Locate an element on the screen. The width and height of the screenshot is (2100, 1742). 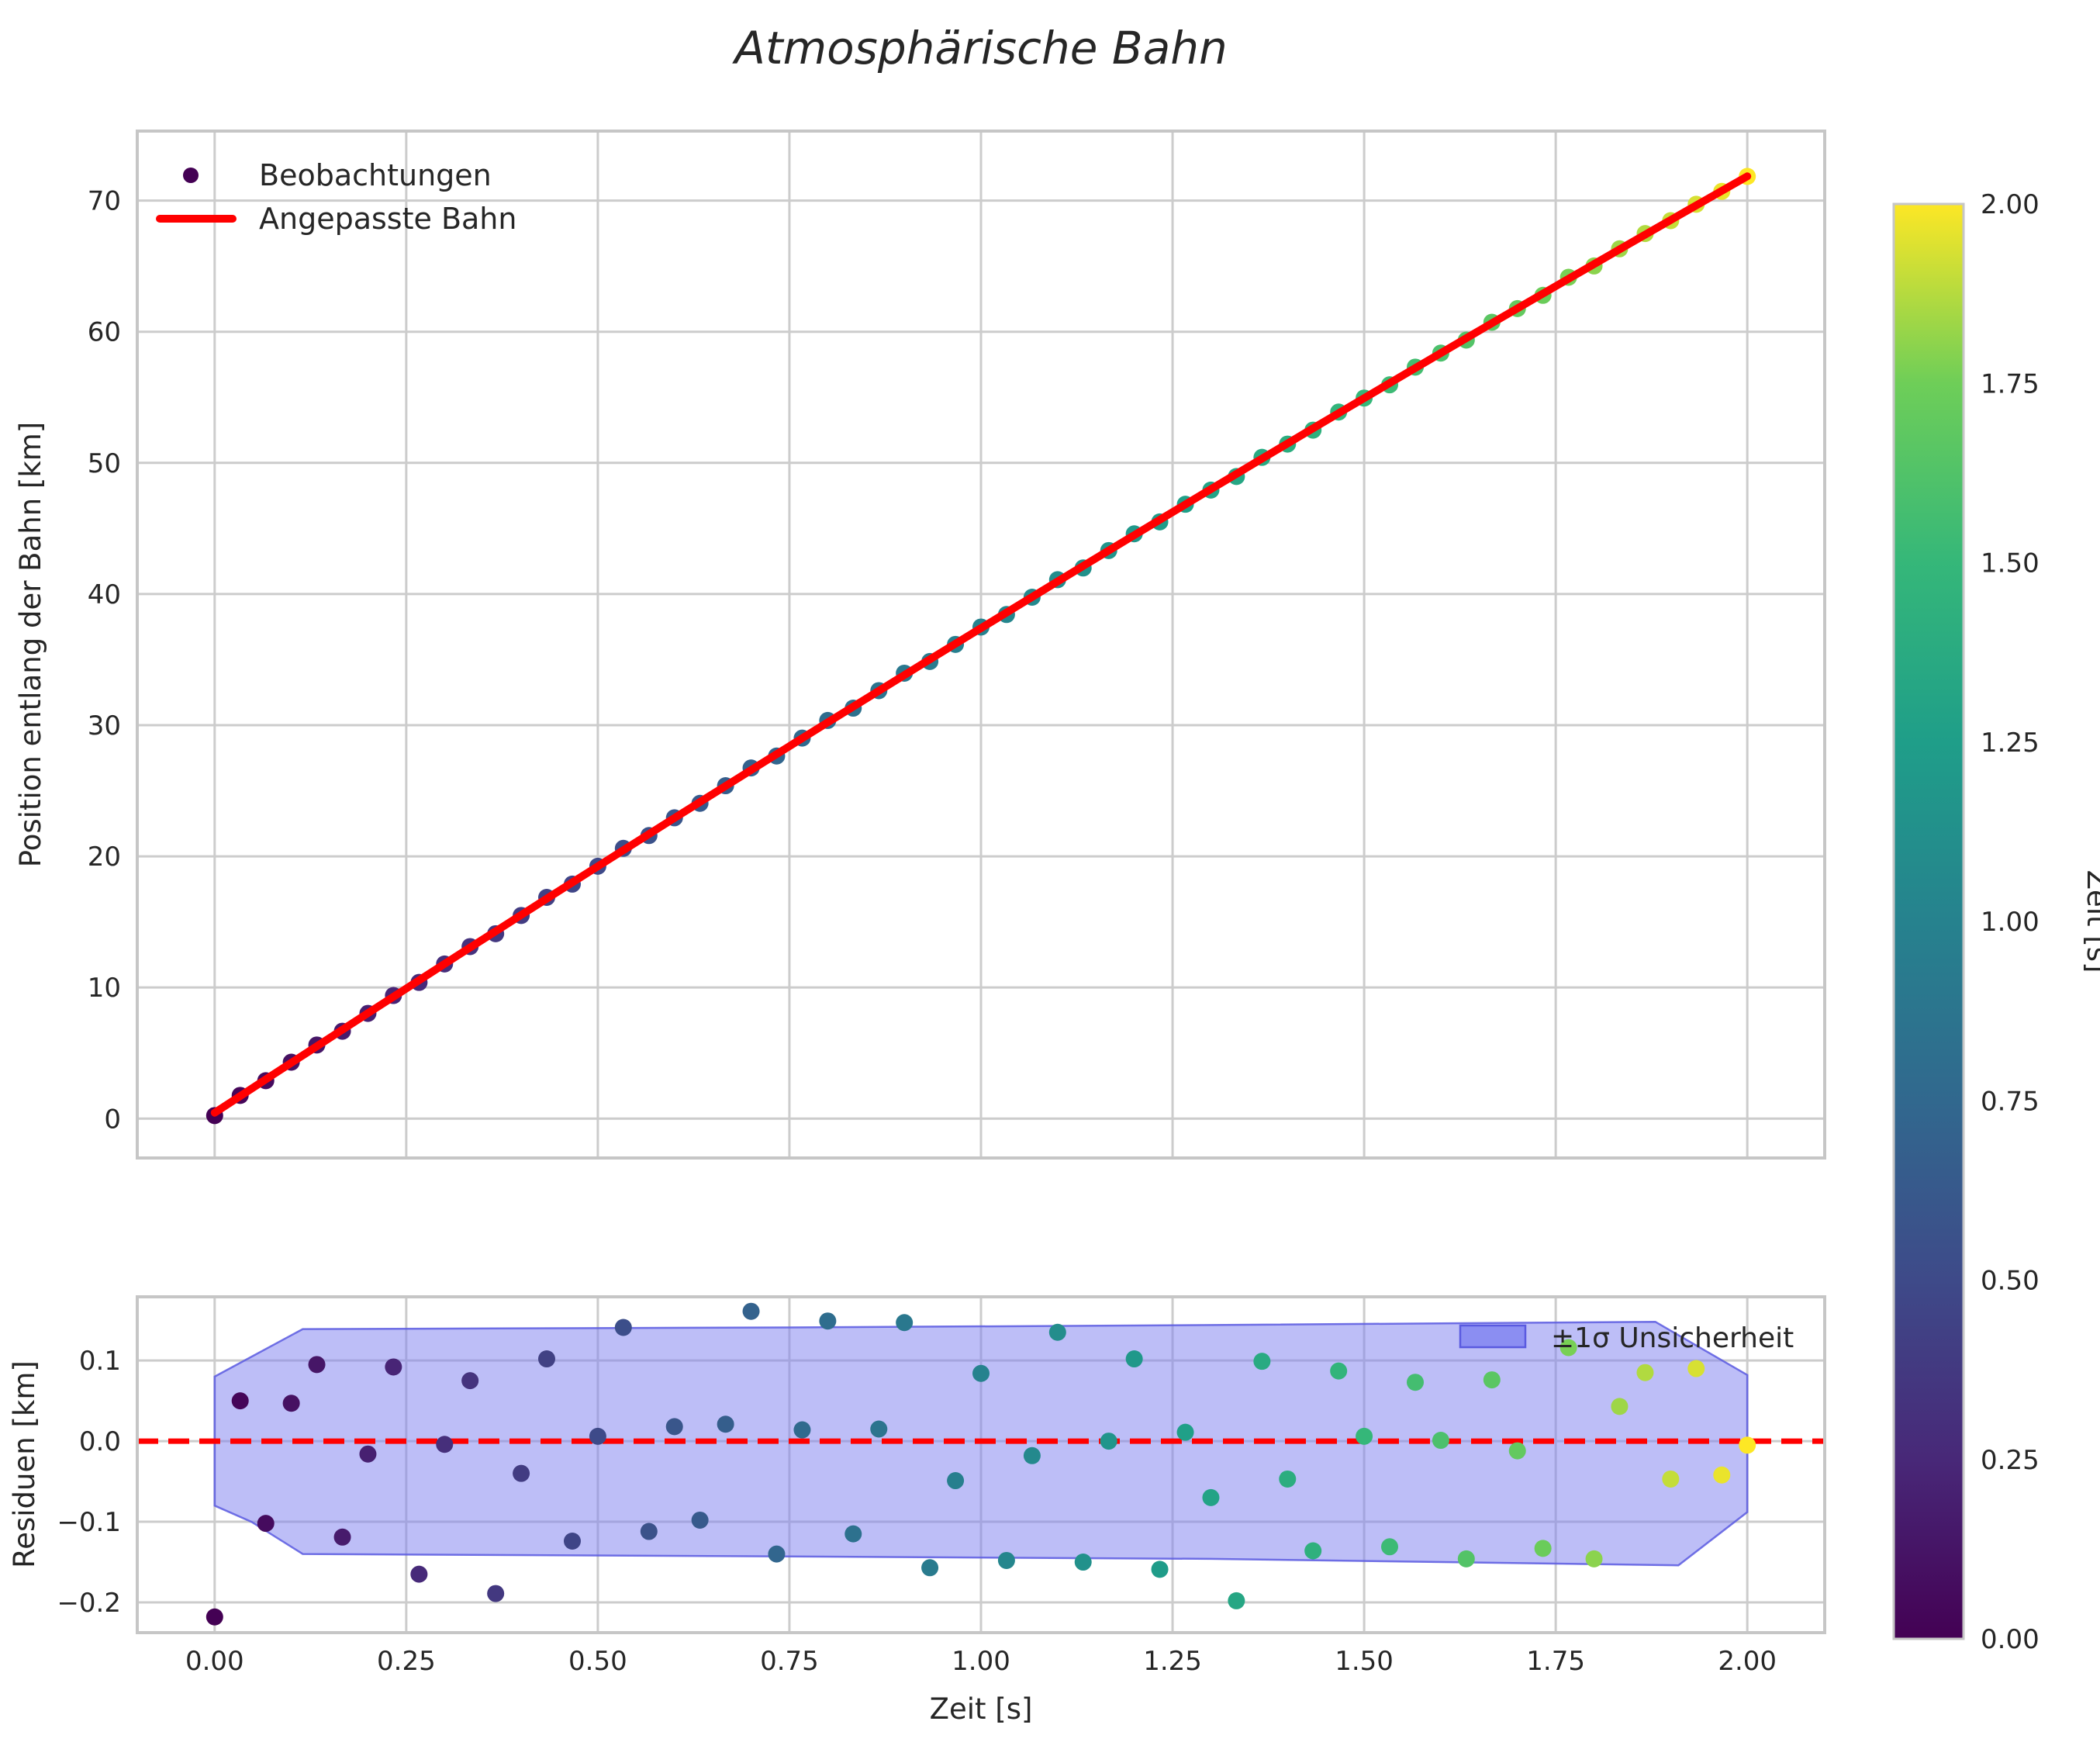
colorbar-tick-label: 1.25 is located at coordinates (2010, 743).